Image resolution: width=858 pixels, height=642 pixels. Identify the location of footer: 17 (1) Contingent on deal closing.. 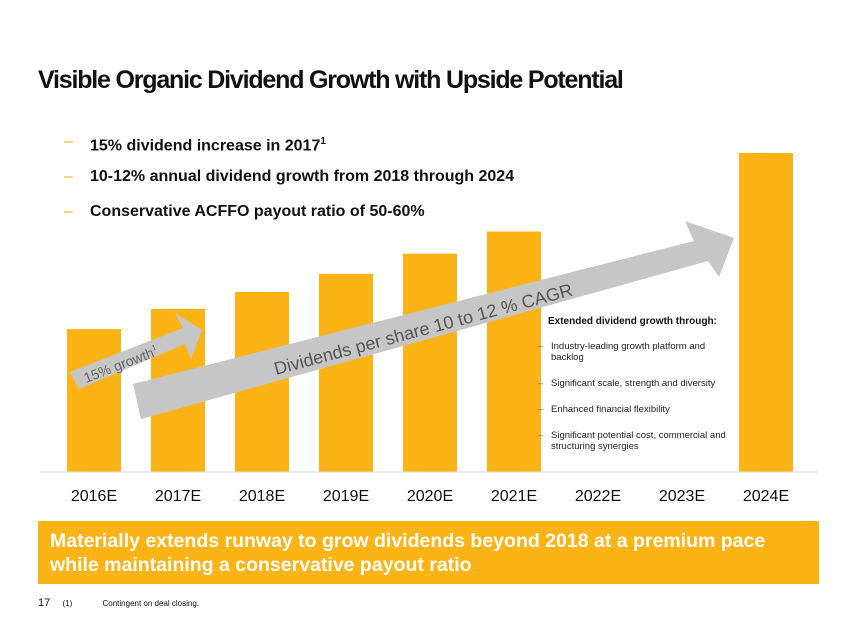
(118, 603).